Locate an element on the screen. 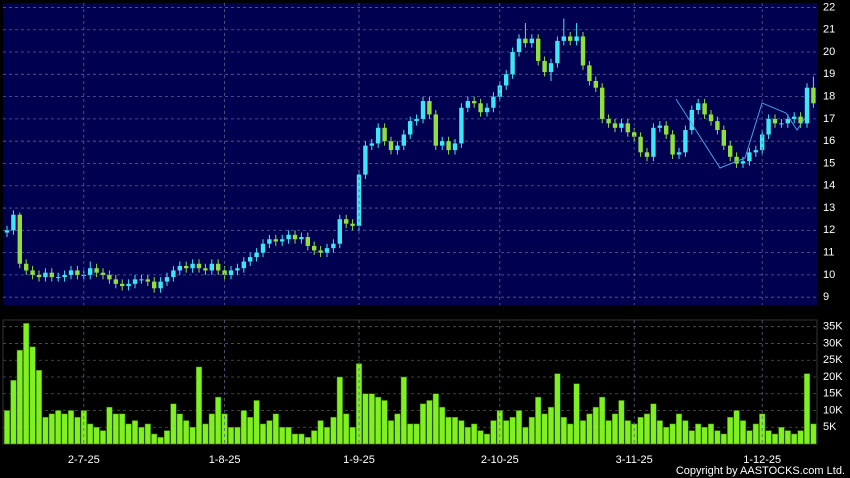 Image resolution: width=850 pixels, height=478 pixels. y-tick-label: 21 is located at coordinates (829, 30).